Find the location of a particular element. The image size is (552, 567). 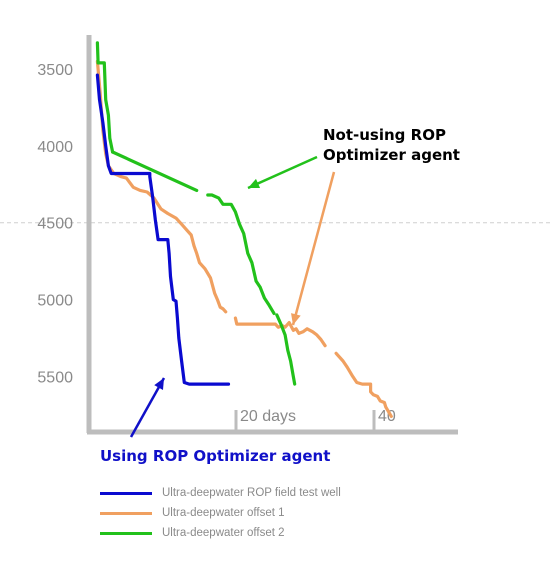

y-tick-labels: 3500 4000 4500 5000 5500 is located at coordinates (55, 224).